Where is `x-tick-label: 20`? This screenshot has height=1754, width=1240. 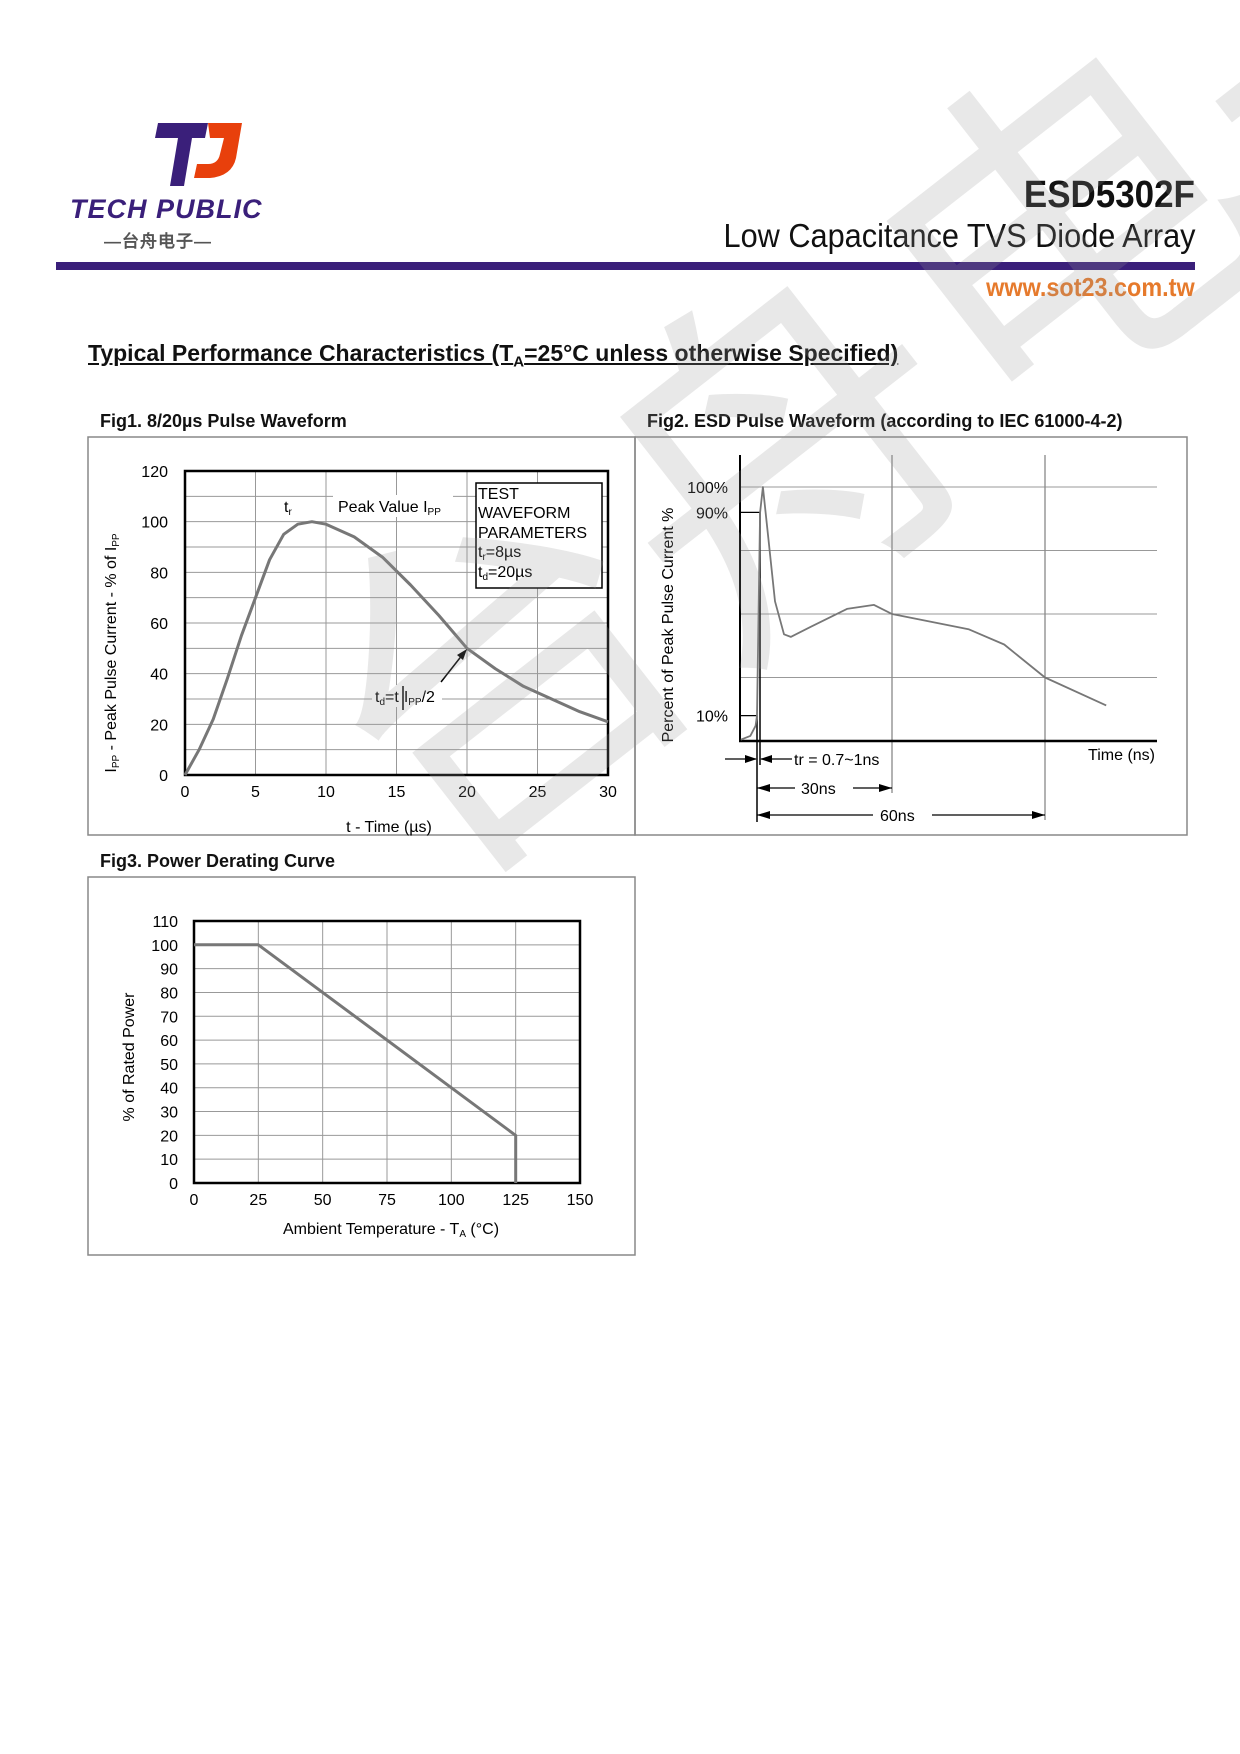
x-tick-label: 20 is located at coordinates (467, 792).